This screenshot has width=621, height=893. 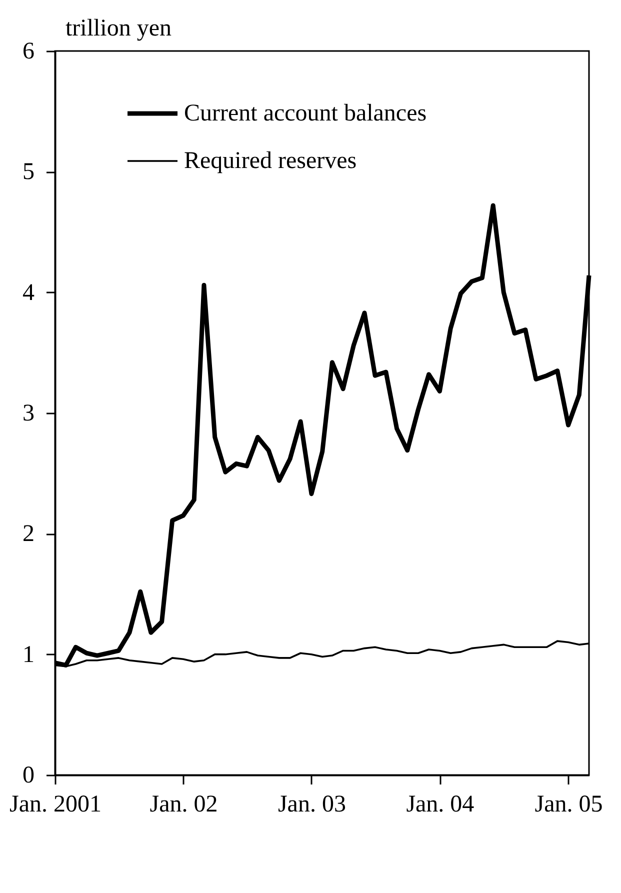 What do you see at coordinates (28, 413) in the screenshot?
I see `y-tick-label: 3` at bounding box center [28, 413].